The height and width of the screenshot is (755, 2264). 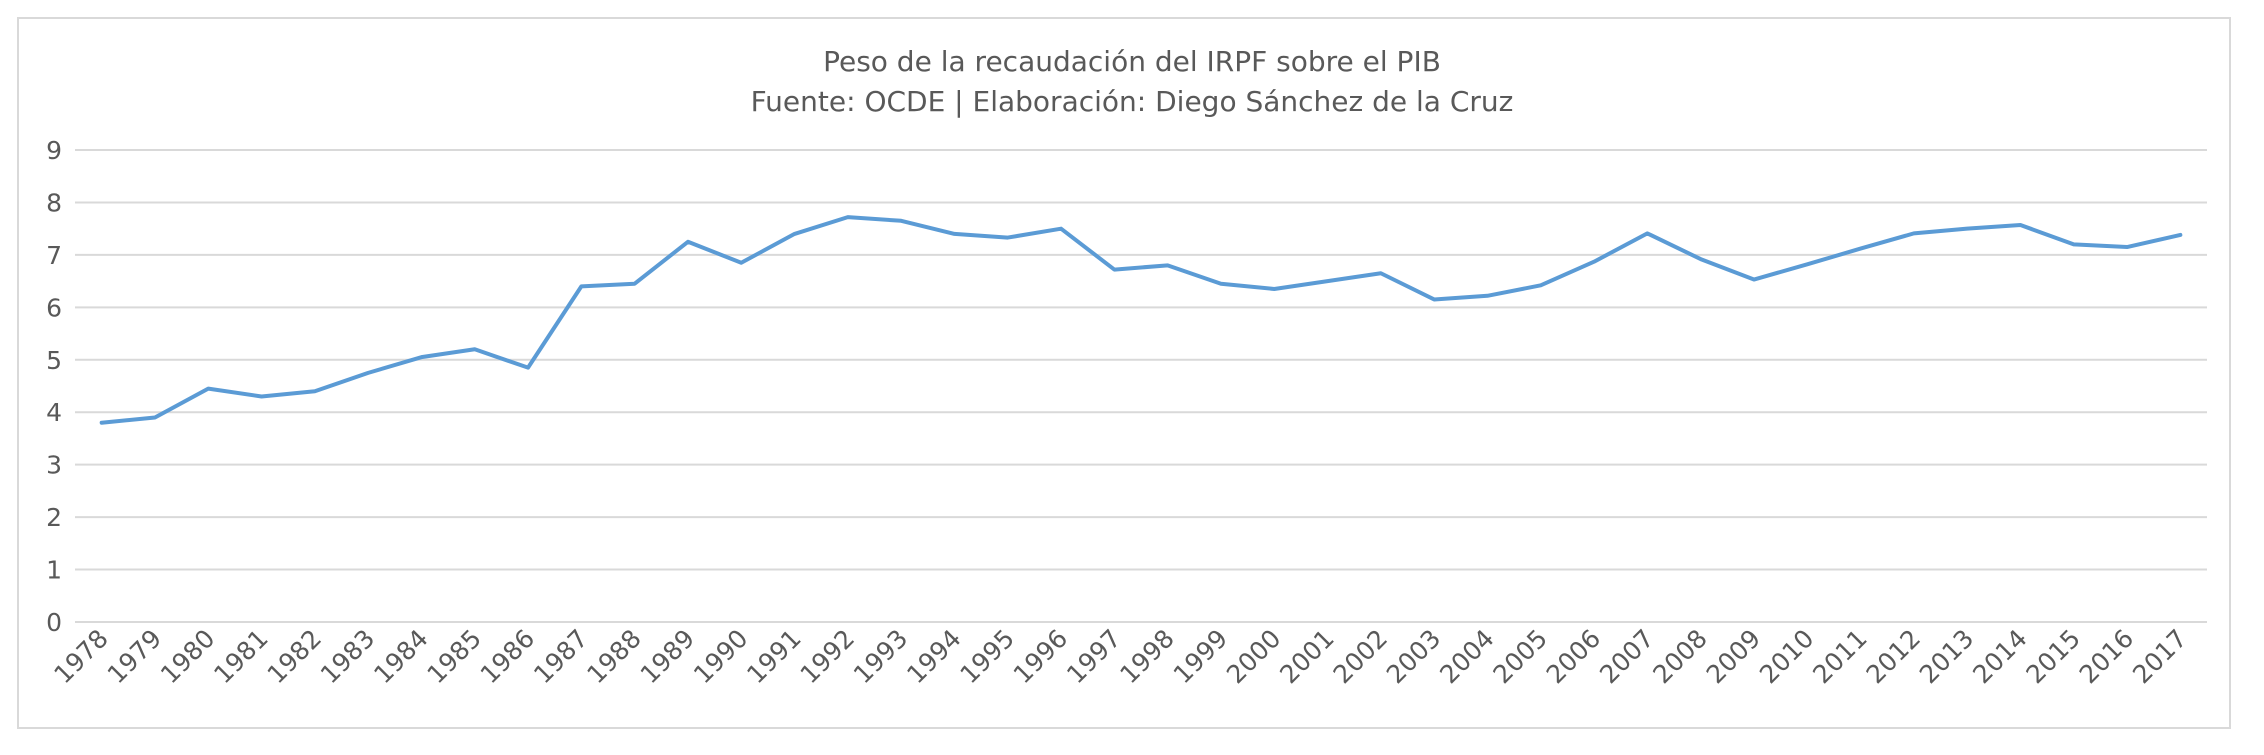 What do you see at coordinates (1946, 656) in the screenshot?
I see `x-tick-label: 2013` at bounding box center [1946, 656].